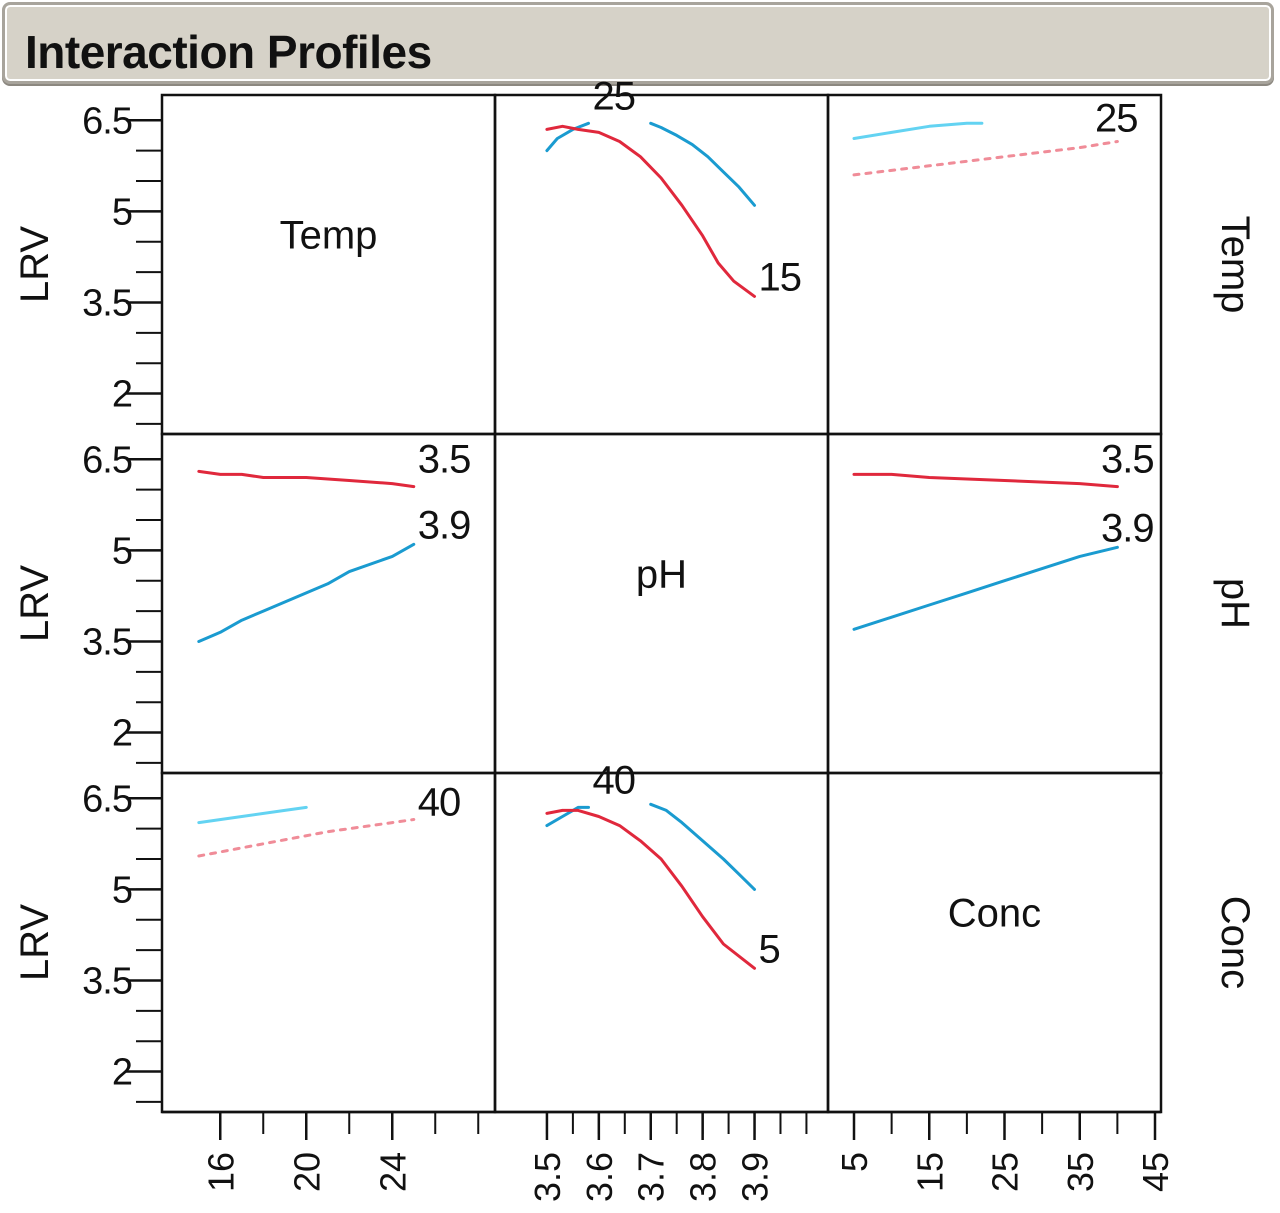  I want to click on x-tick-label: 45, so click(1155, 1172).